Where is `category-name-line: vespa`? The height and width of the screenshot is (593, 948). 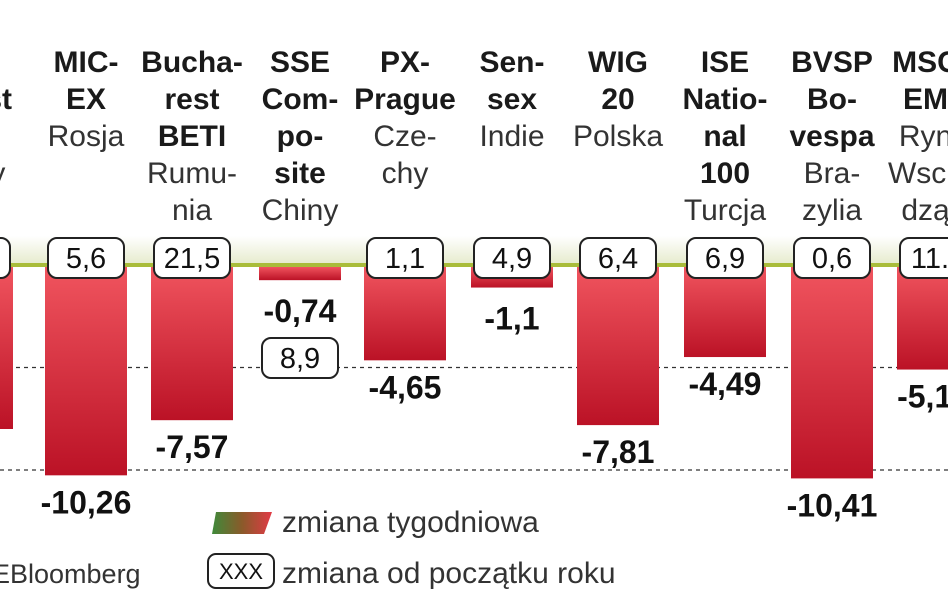 category-name-line: vespa is located at coordinates (831, 136).